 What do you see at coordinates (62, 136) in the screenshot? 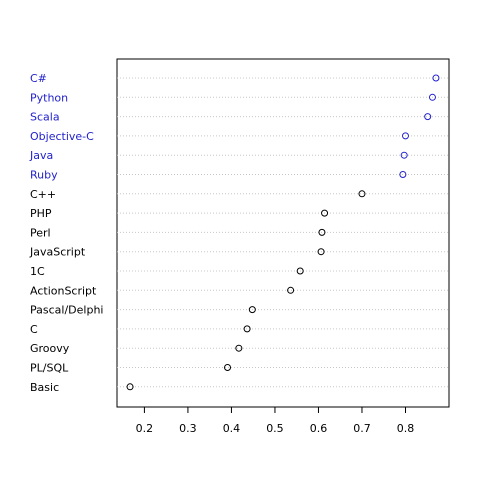
I see `category-label: Objective-C` at bounding box center [62, 136].